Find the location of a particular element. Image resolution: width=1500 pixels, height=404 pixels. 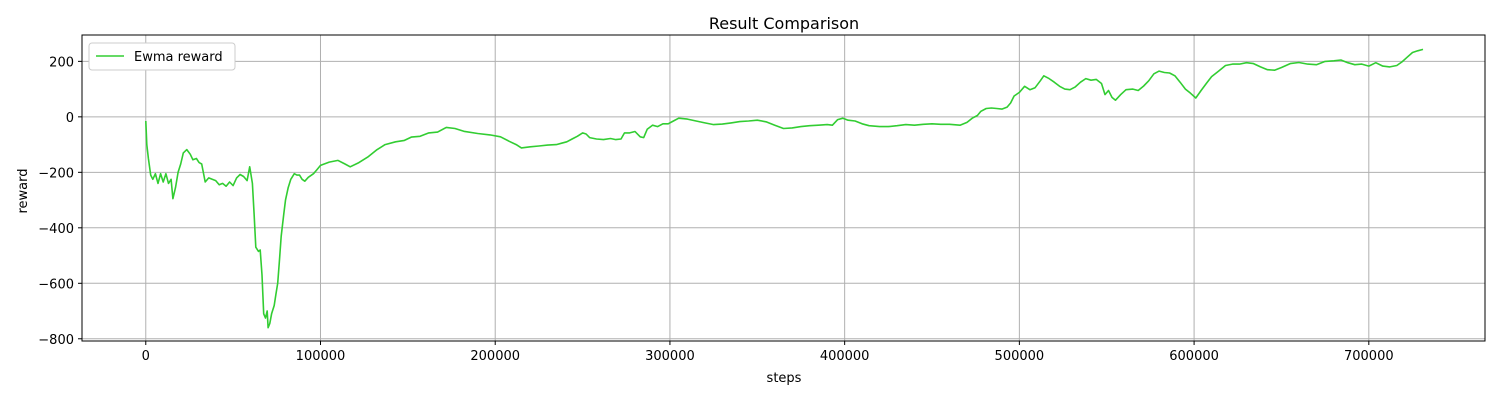

chart-title: Result Comparison is located at coordinates (784, 23).